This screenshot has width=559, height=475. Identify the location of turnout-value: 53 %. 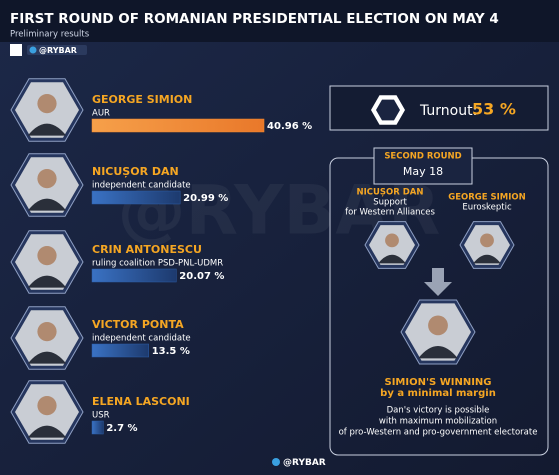
(494, 109).